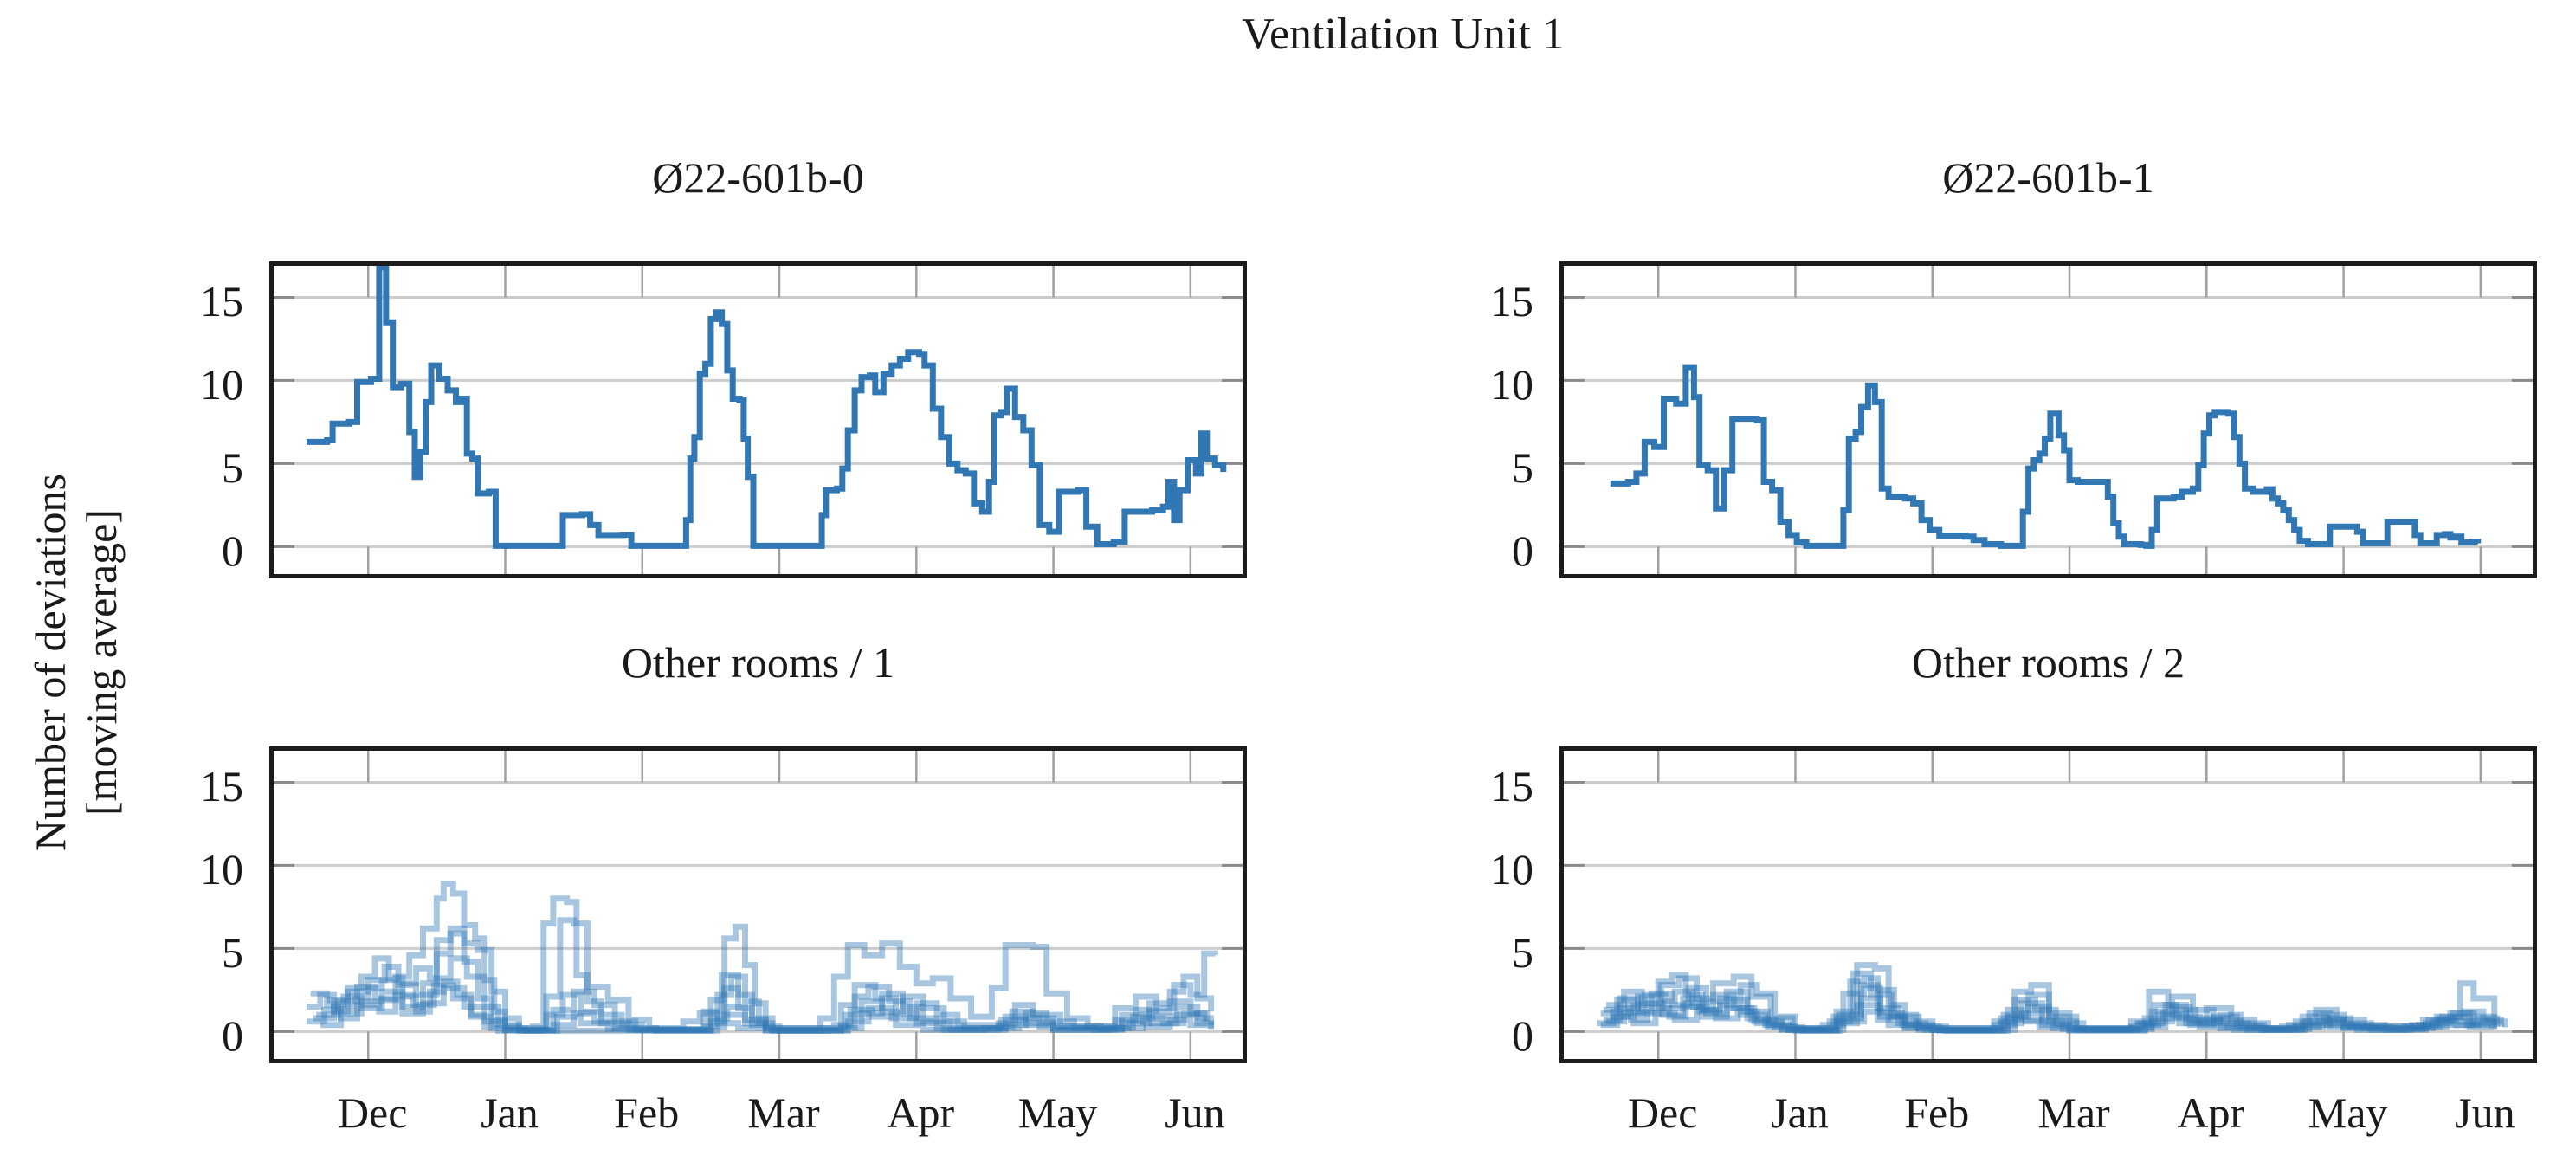 The height and width of the screenshot is (1162, 2576). What do you see at coordinates (758, 177) in the screenshot?
I see `subplot-title-601b-0: Ø22-601b-0` at bounding box center [758, 177].